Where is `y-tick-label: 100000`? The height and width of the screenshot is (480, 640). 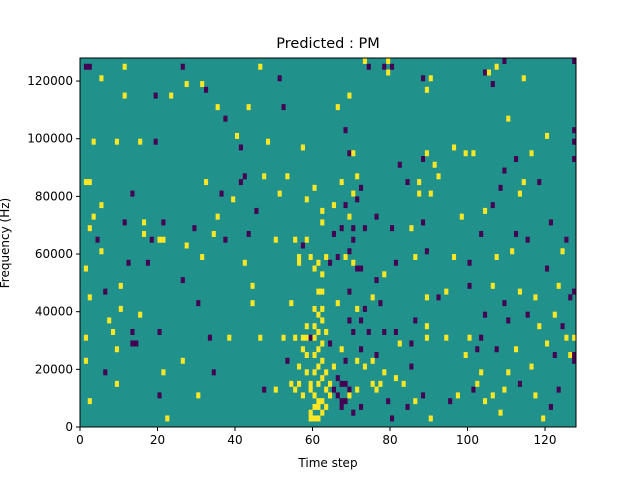 y-tick-label: 100000 is located at coordinates (50, 139).